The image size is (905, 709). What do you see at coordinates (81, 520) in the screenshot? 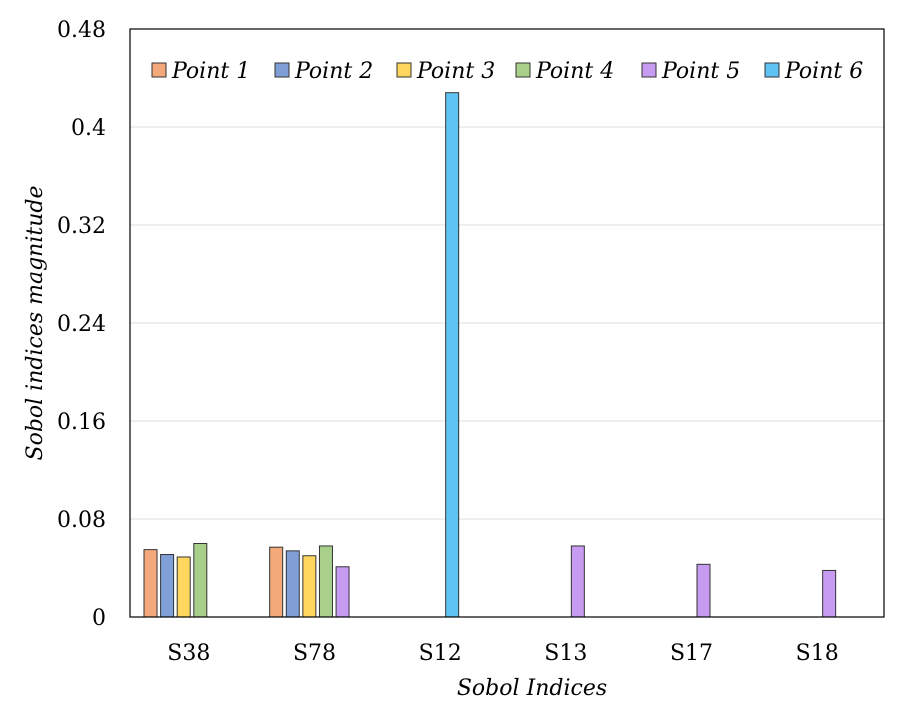
I see `y-tick-label: 0.08` at bounding box center [81, 520].